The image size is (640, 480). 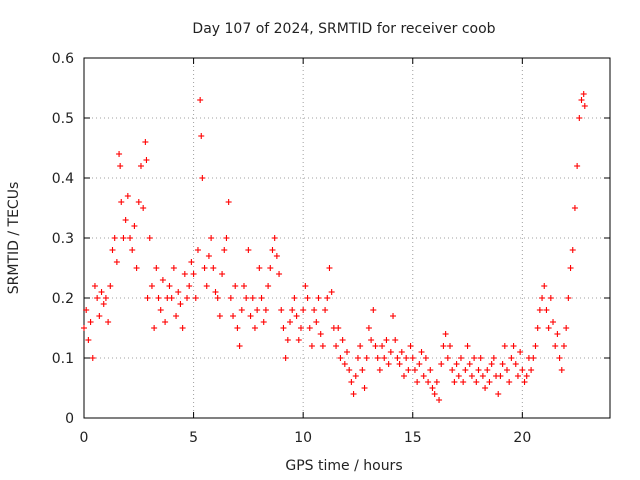 I want to click on y-tick-label: 0.4, so click(x=63, y=179).